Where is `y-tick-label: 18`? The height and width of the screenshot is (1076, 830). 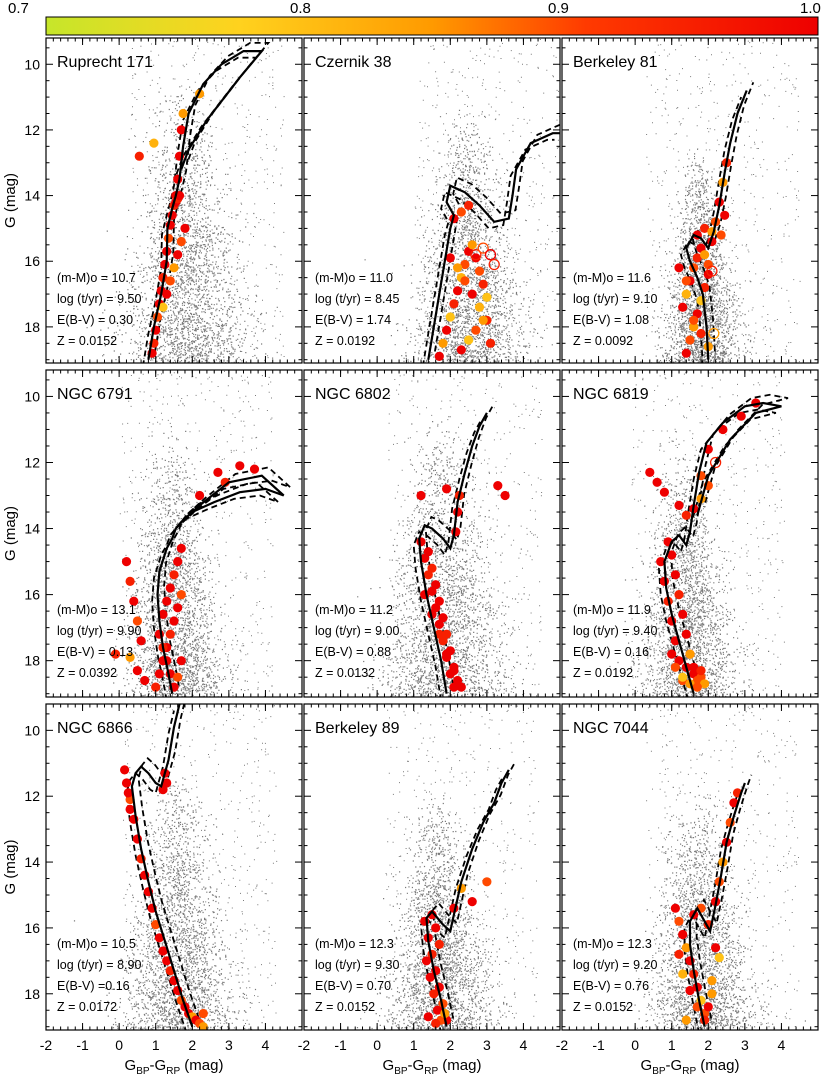 y-tick-label: 18 is located at coordinates (32, 994).